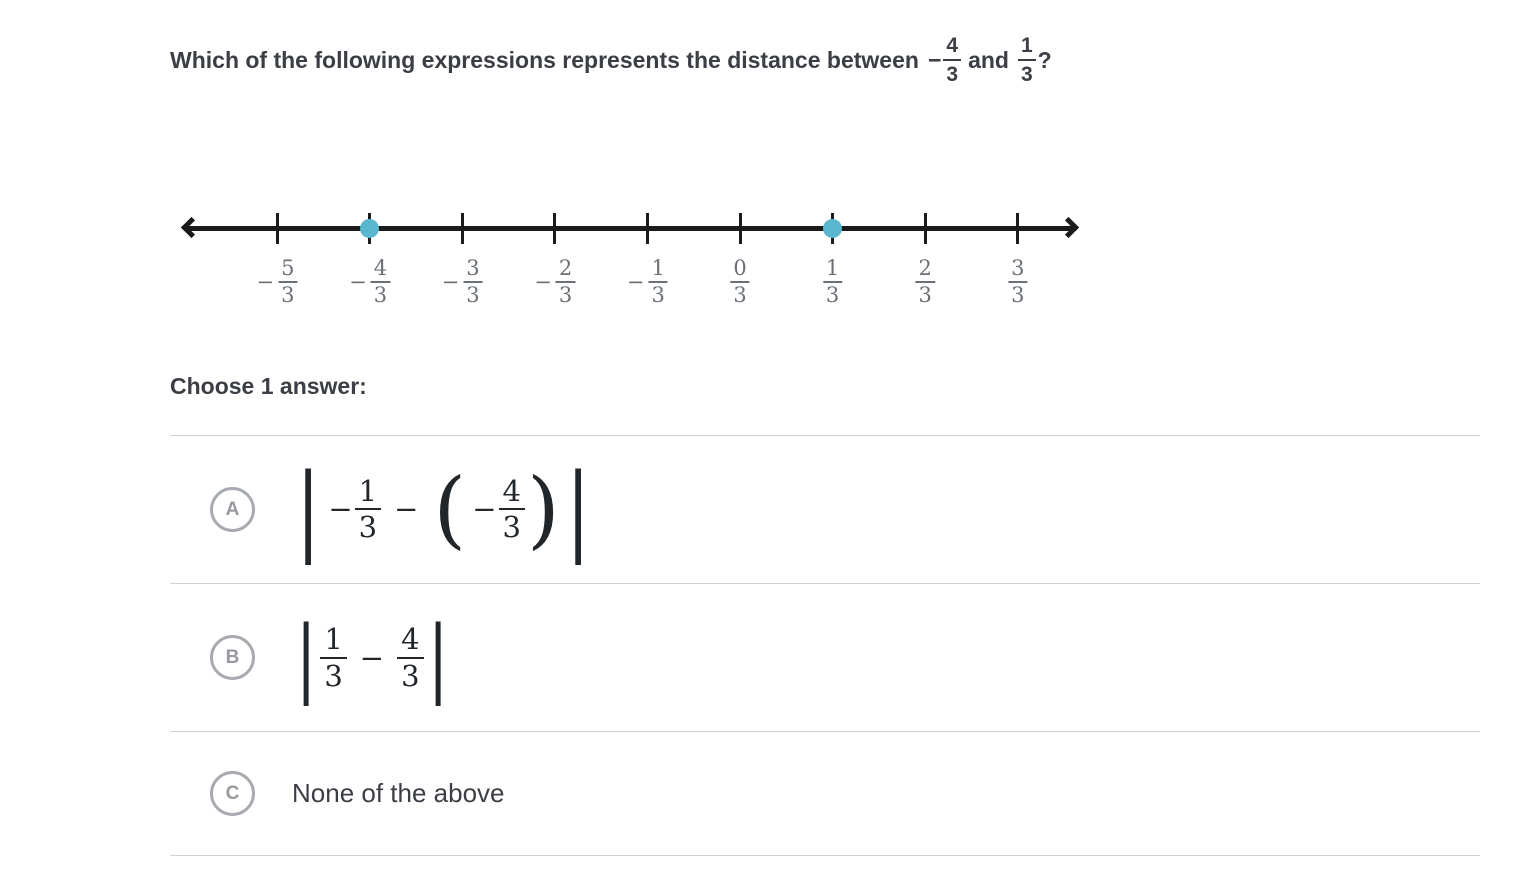 This screenshot has width=1530, height=894. I want to click on answer-option-a: A | − 1 3 − ( − 4 3 ) |, so click(825, 509).